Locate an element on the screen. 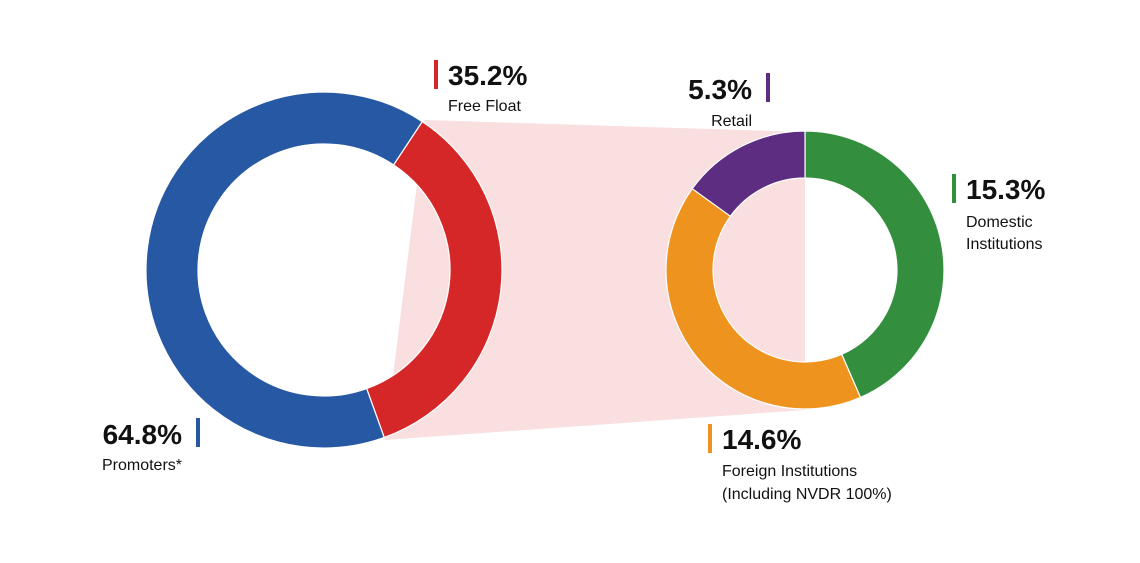 Image resolution: width=1140 pixels, height=563 pixels. right-donut is located at coordinates (805, 270).